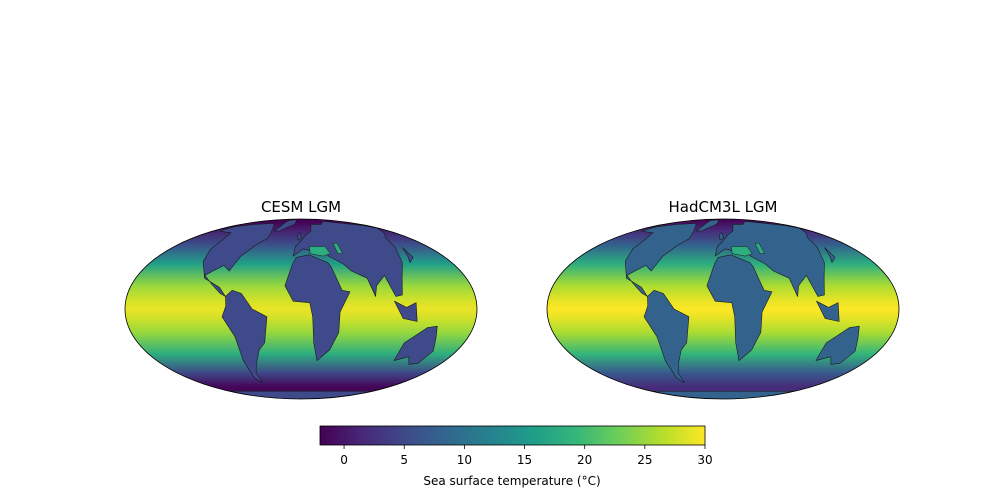 The height and width of the screenshot is (500, 1000). What do you see at coordinates (723, 309) in the screenshot?
I see `sst-map-hadcm3l` at bounding box center [723, 309].